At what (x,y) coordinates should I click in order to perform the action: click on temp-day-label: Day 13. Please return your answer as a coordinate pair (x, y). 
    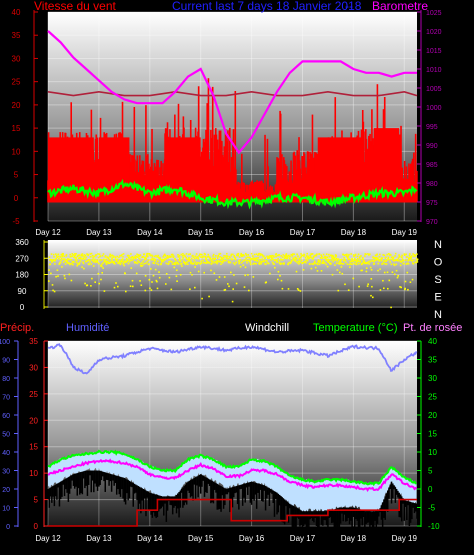
    Looking at the image, I should click on (99, 538).